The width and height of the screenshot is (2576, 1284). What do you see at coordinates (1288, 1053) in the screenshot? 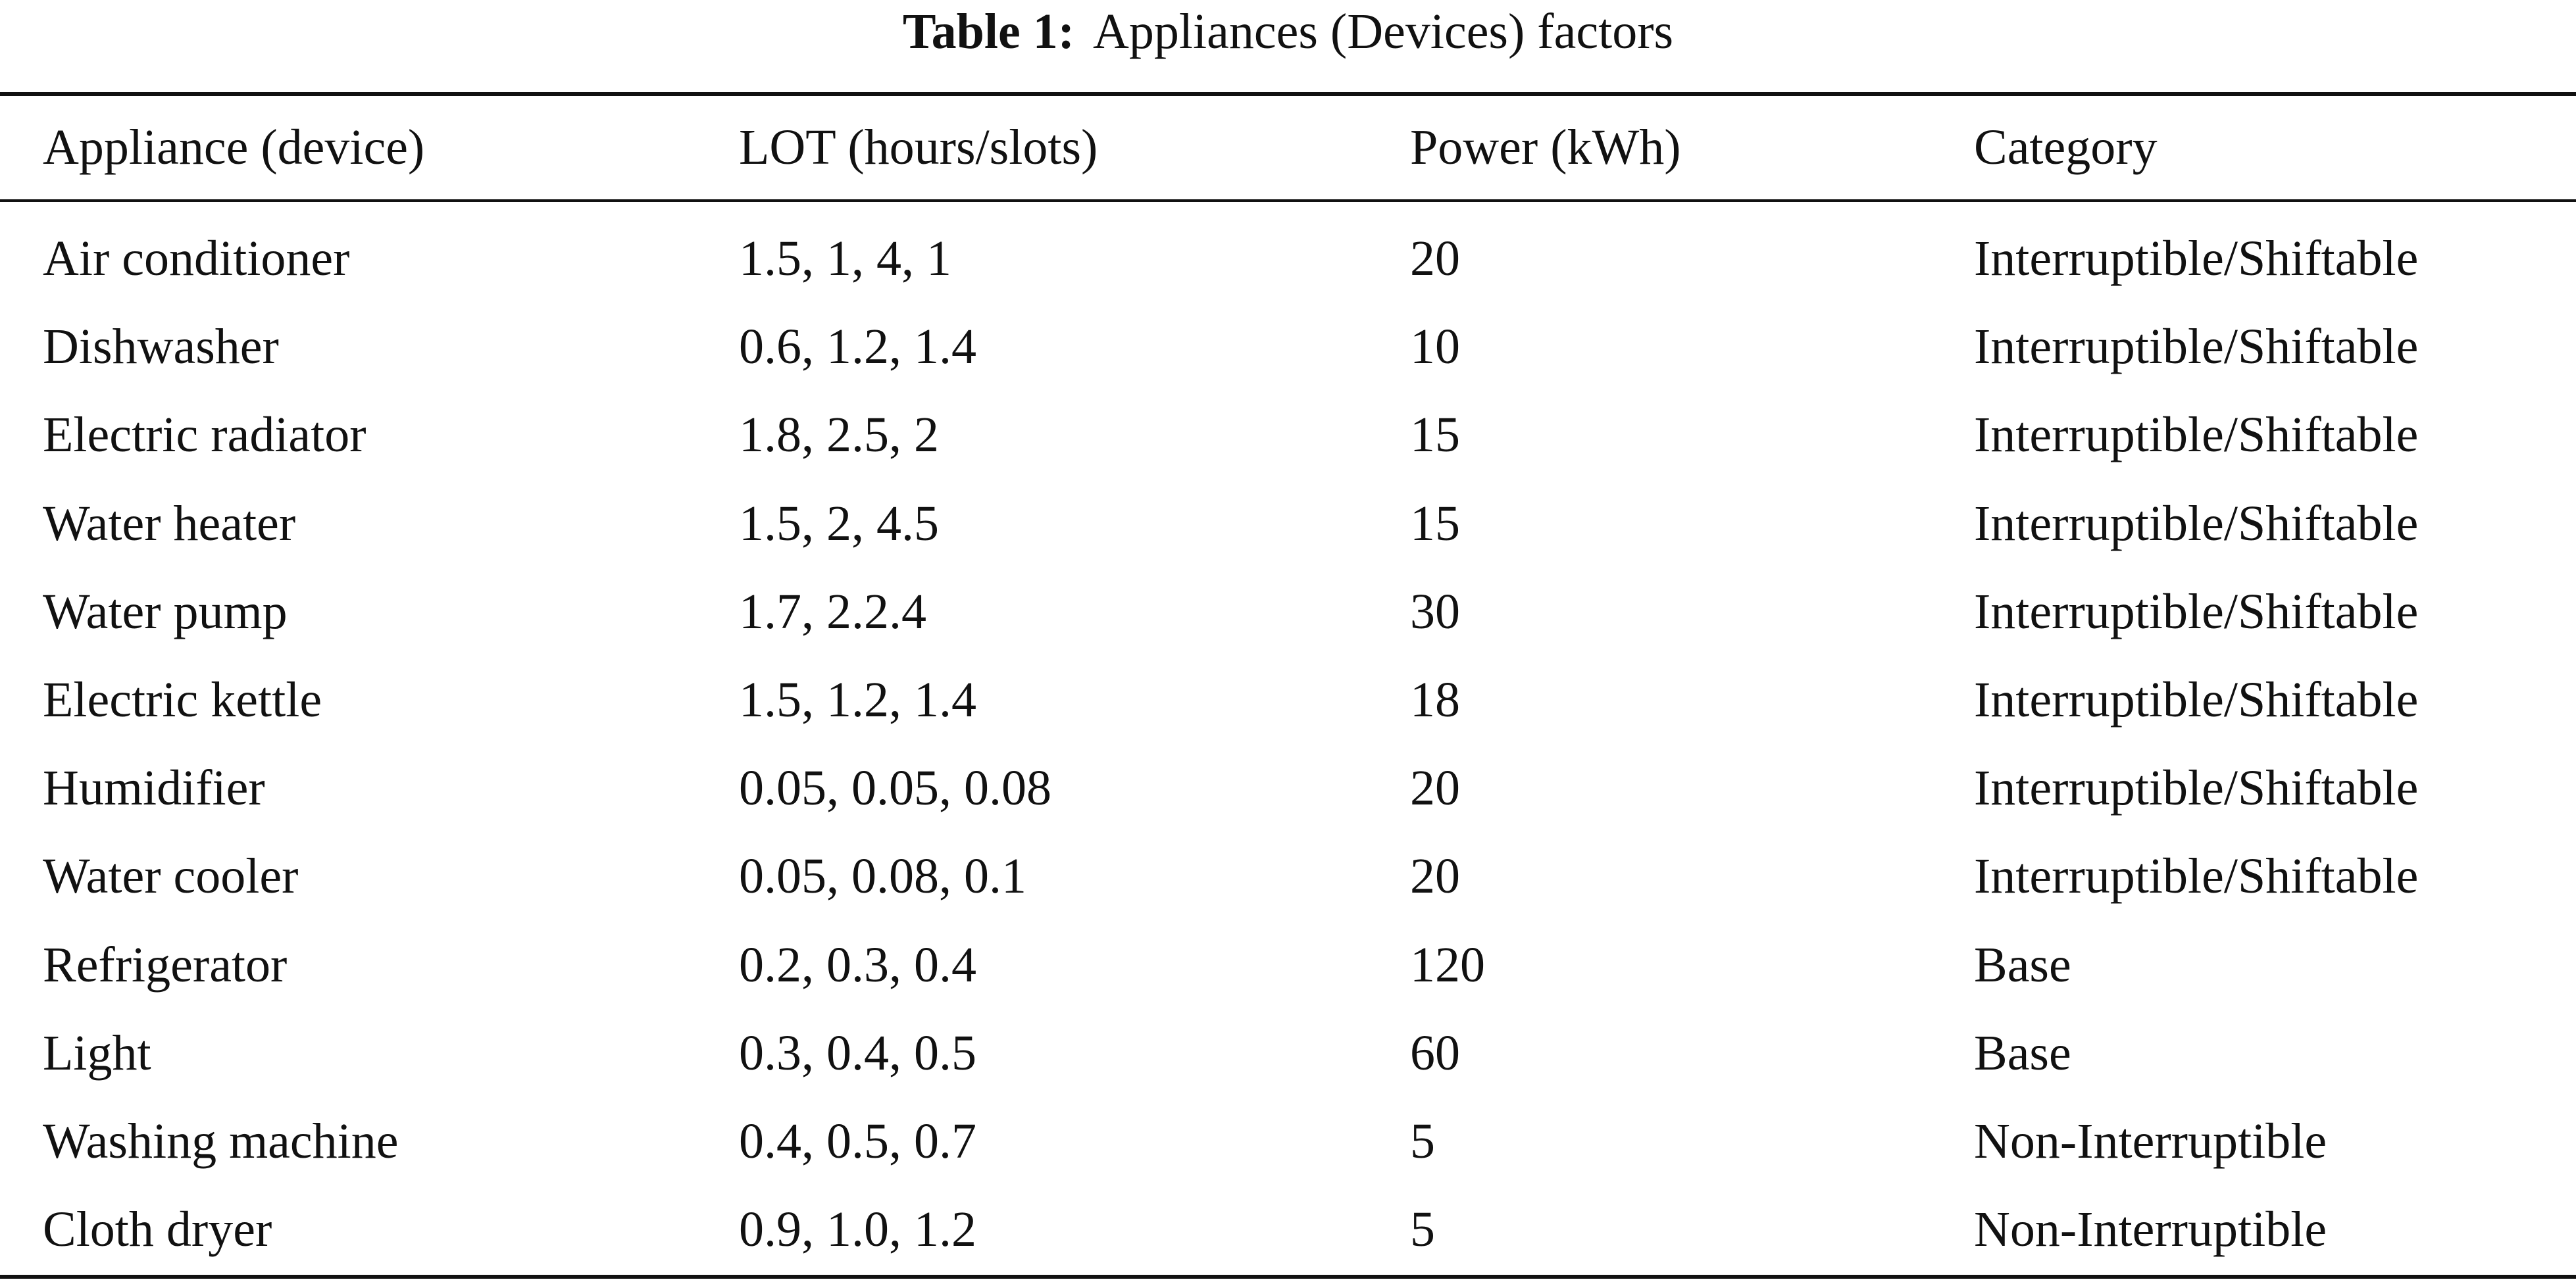
I see `table-row: Light 0.3, 0.4, 0.5 60 Base` at bounding box center [1288, 1053].